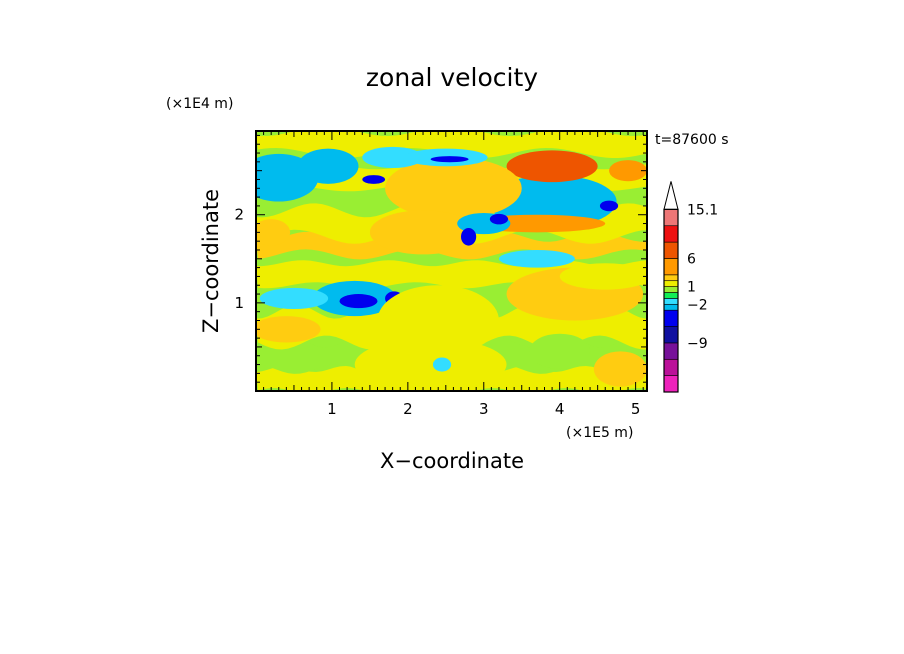 The width and height of the screenshot is (904, 654). Describe the element at coordinates (560, 409) in the screenshot. I see `x-tick-label: 4` at that location.